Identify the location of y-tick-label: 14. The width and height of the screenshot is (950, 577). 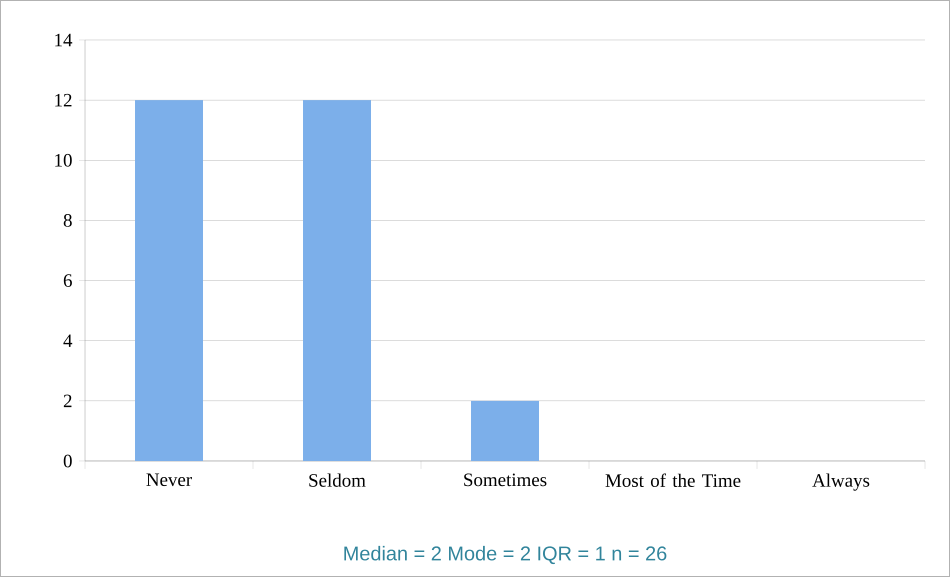
(63, 40).